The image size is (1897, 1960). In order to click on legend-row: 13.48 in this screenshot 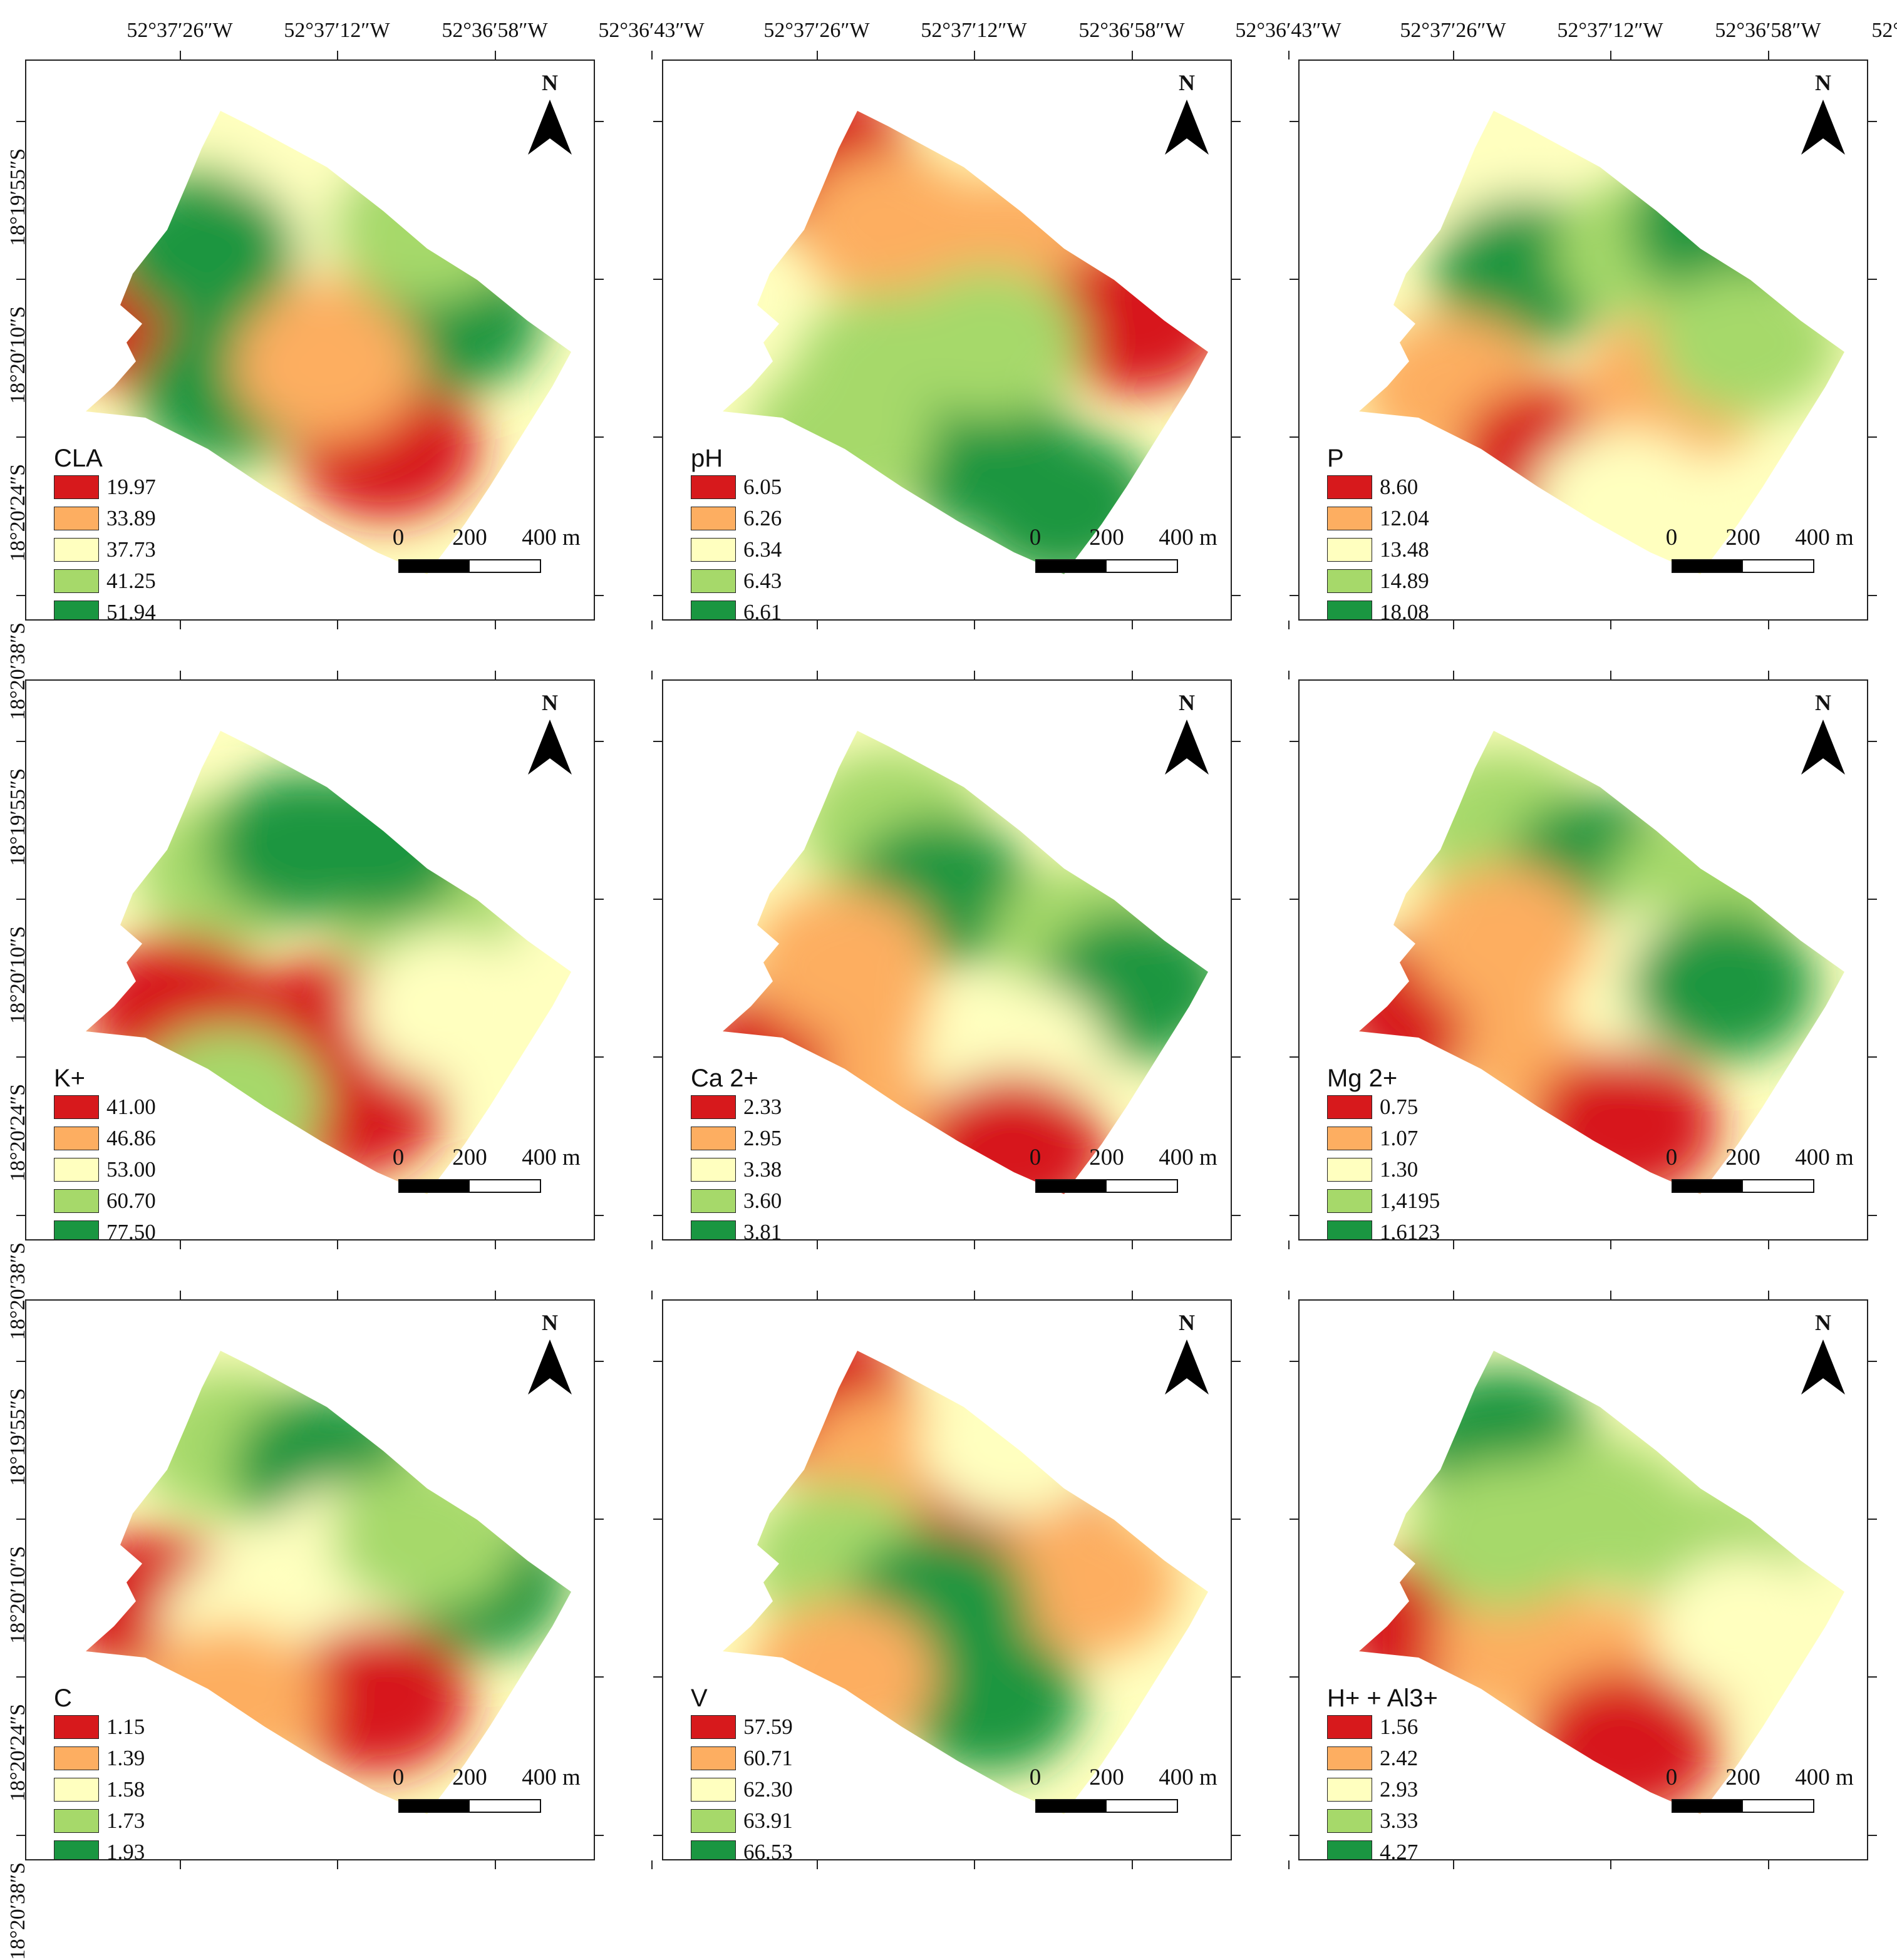, I will do `click(1378, 551)`.